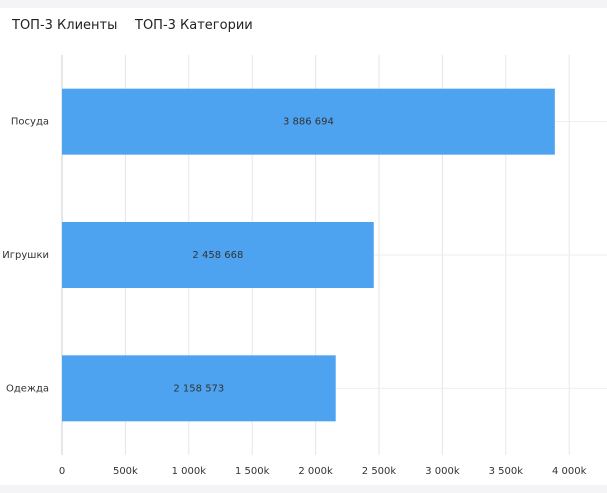 Image resolution: width=607 pixels, height=493 pixels. I want to click on value-label: 3 886 694, so click(308, 122).